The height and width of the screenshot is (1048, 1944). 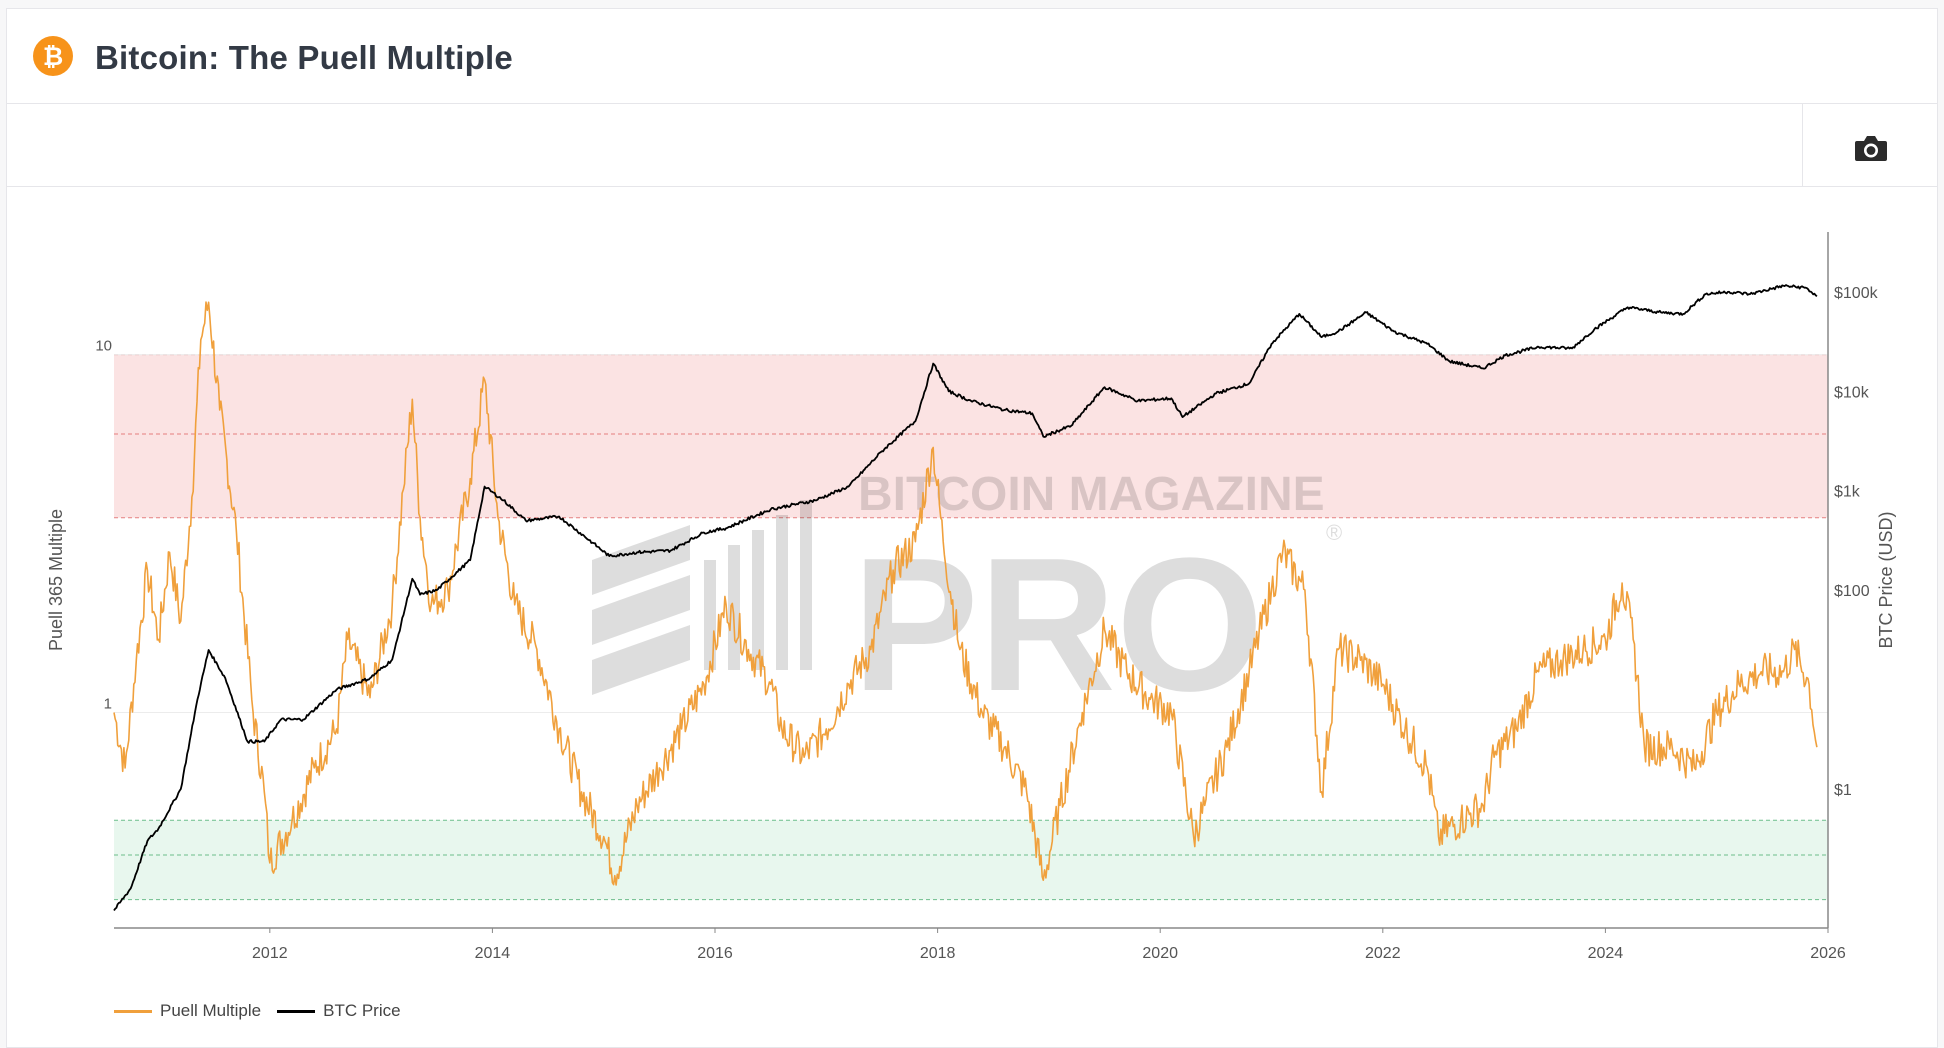 I want to click on x-tick-label-2016: 2016, so click(x=715, y=953).